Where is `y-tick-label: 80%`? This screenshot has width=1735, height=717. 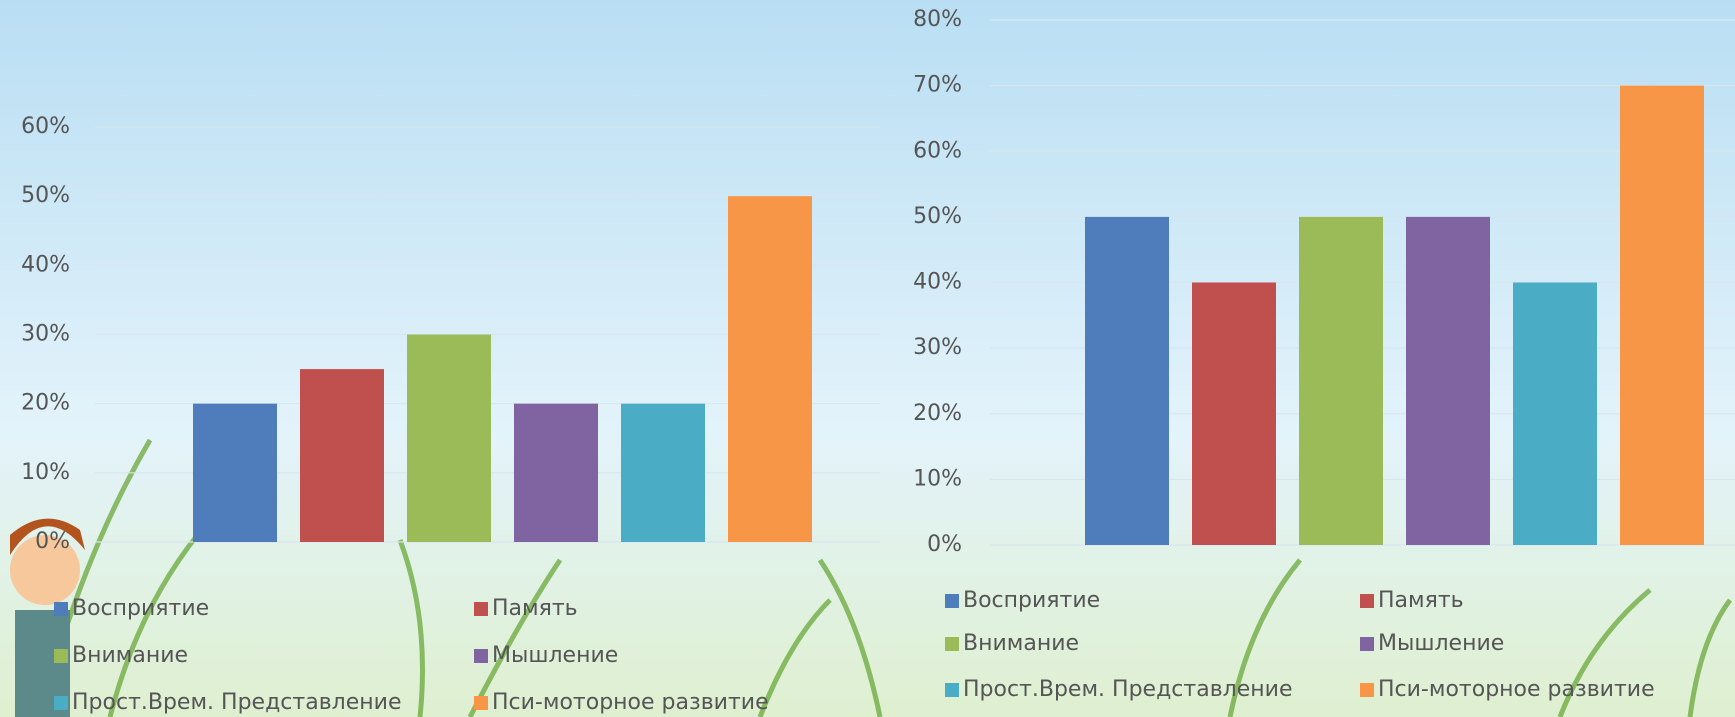 y-tick-label: 80% is located at coordinates (937, 19).